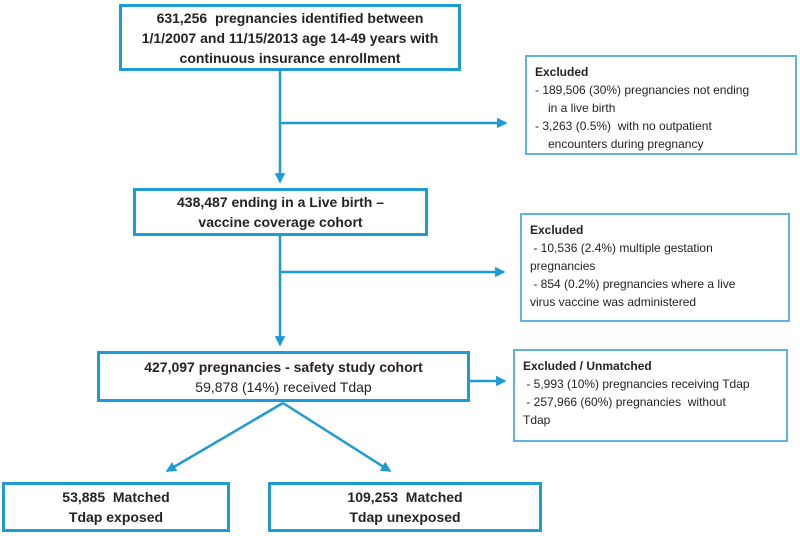  I want to click on node-text-line: vaccine coverage cohort, so click(280, 222).